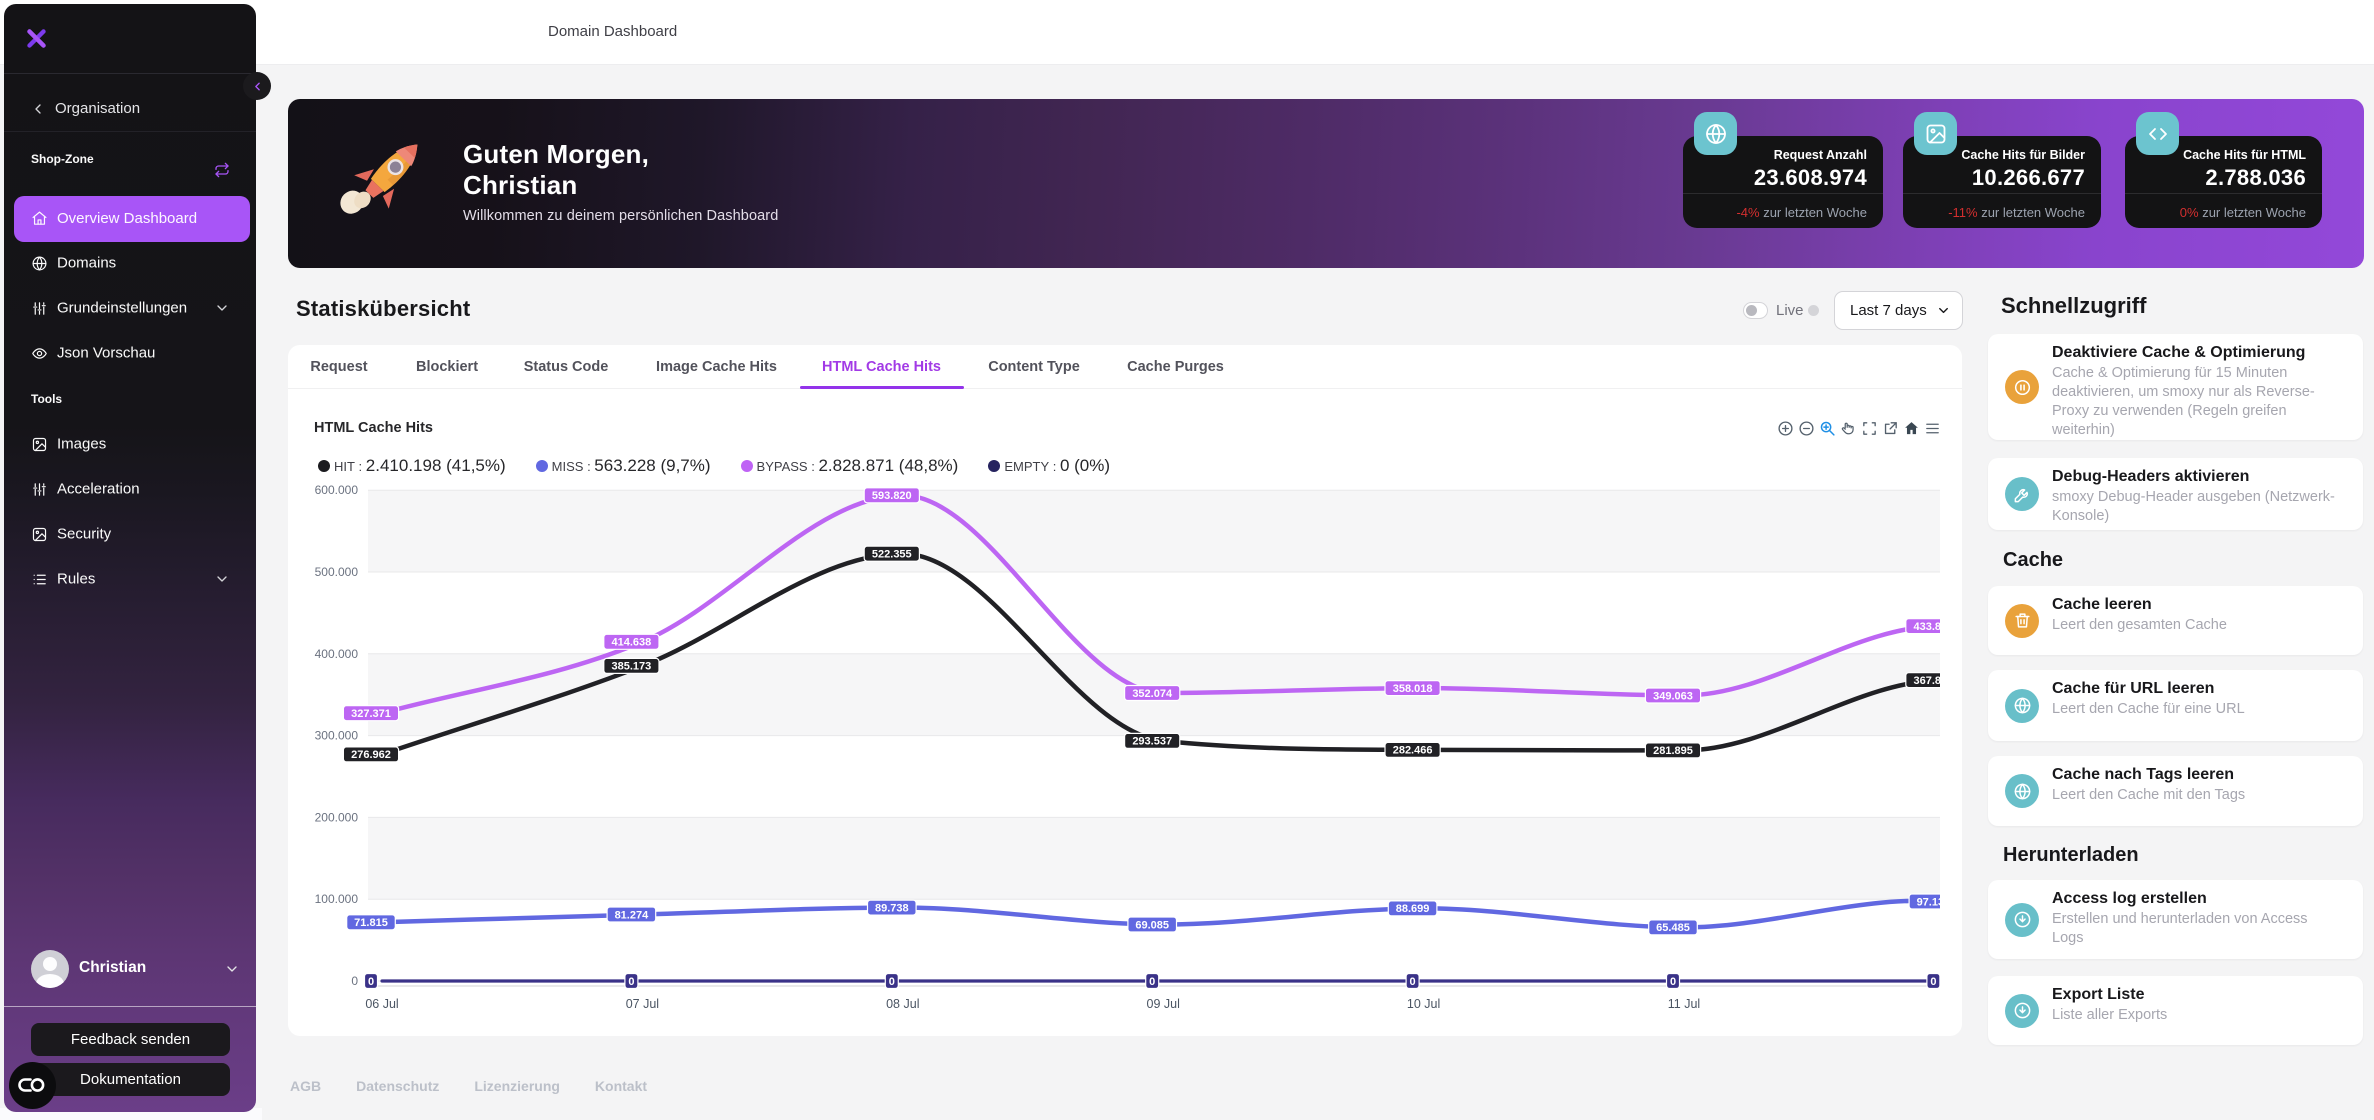 The height and width of the screenshot is (1120, 2374). What do you see at coordinates (1152, 694) in the screenshot?
I see `svg-text: 352.074` at bounding box center [1152, 694].